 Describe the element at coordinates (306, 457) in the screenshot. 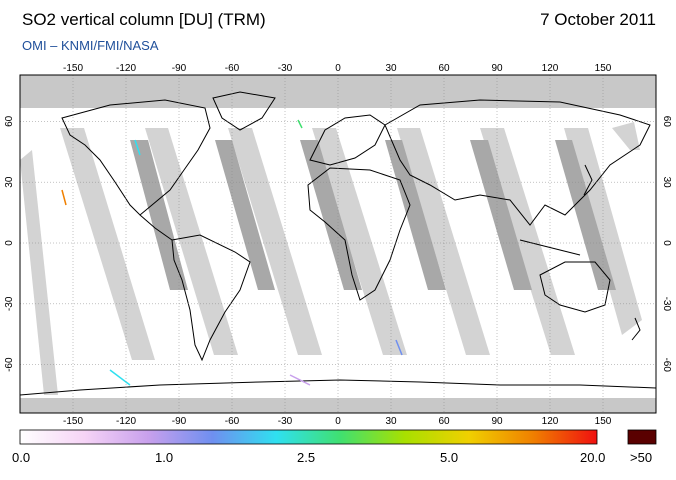

I see `colorbar-label: 2.5` at that location.